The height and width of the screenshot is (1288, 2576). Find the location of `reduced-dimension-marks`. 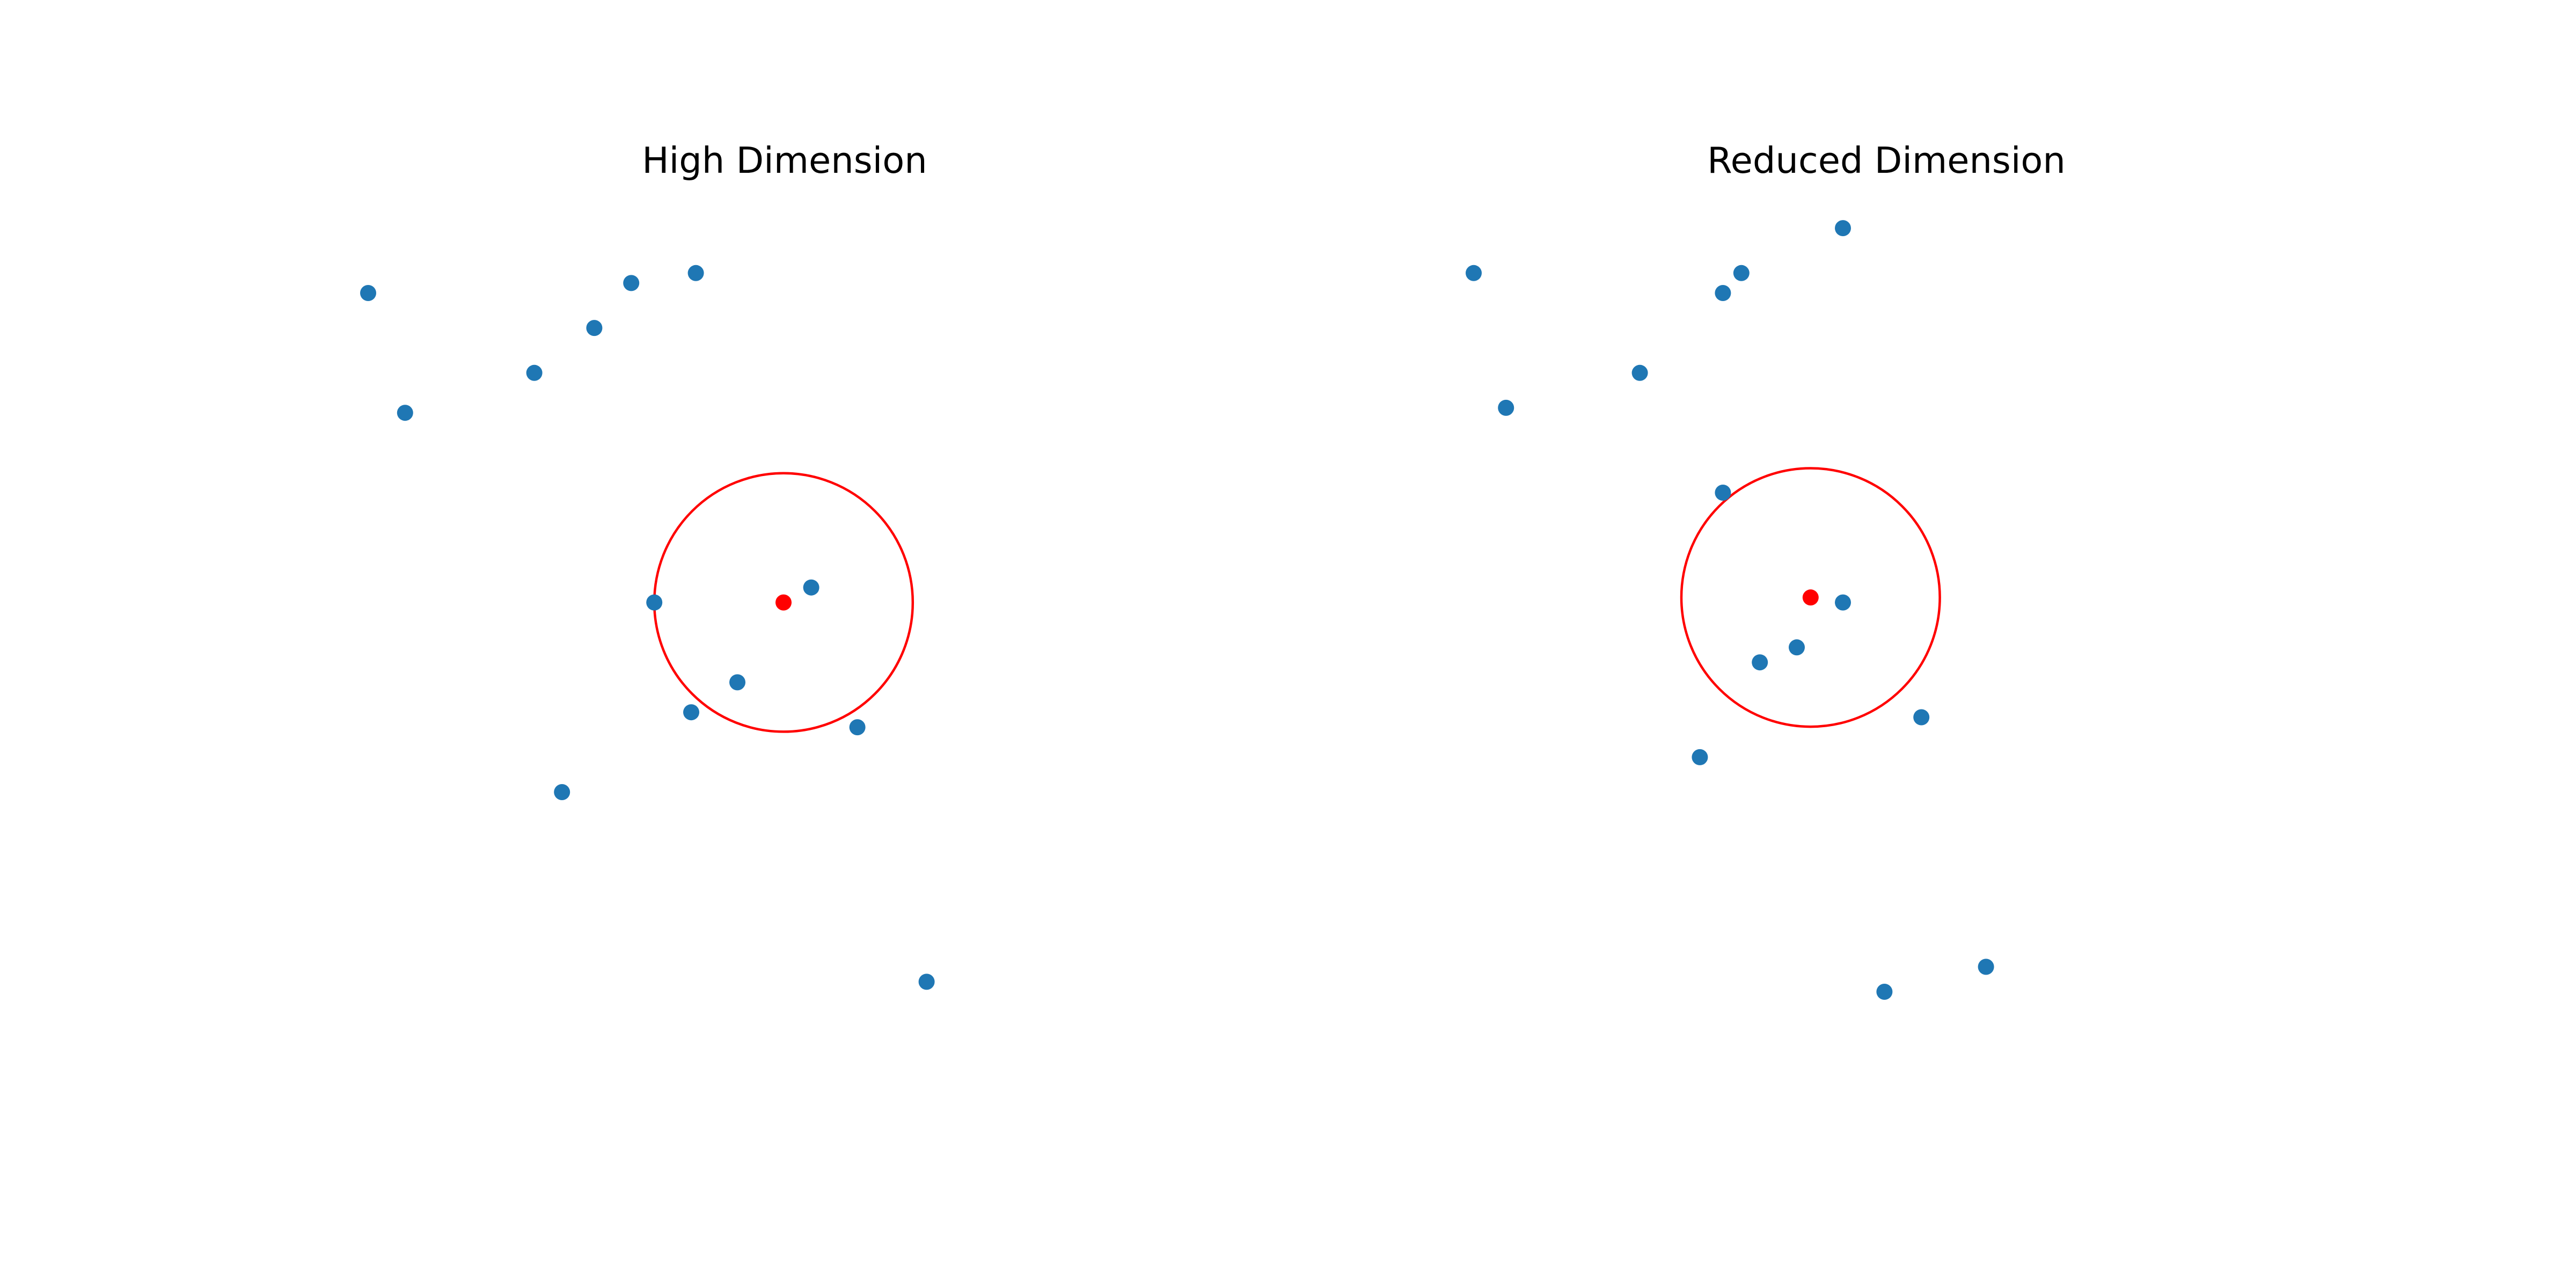

reduced-dimension-marks is located at coordinates (1730, 610).